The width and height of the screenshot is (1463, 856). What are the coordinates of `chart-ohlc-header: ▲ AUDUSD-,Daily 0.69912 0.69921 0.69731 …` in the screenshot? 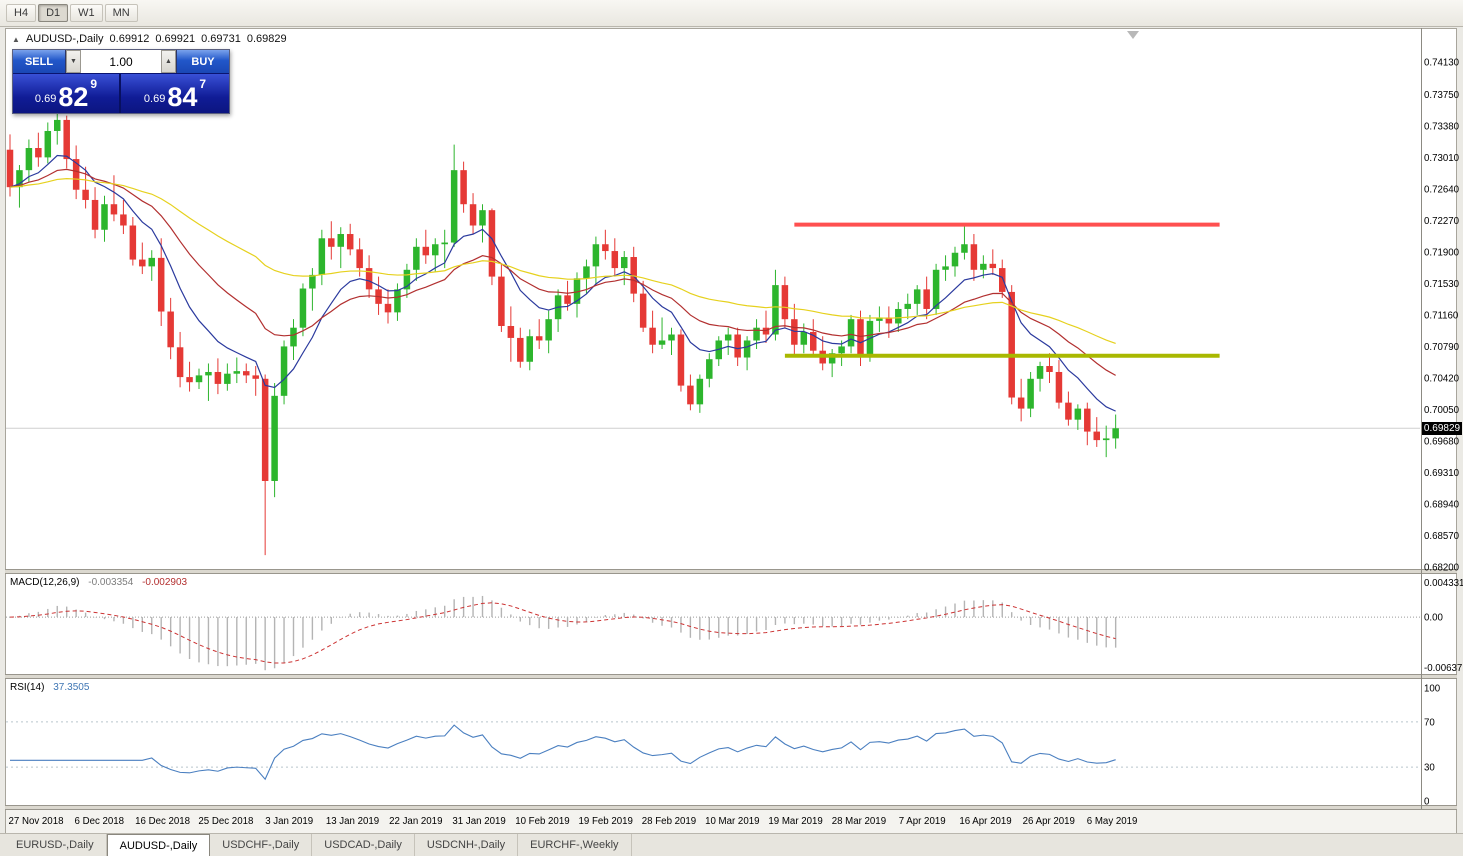 It's located at (149, 39).